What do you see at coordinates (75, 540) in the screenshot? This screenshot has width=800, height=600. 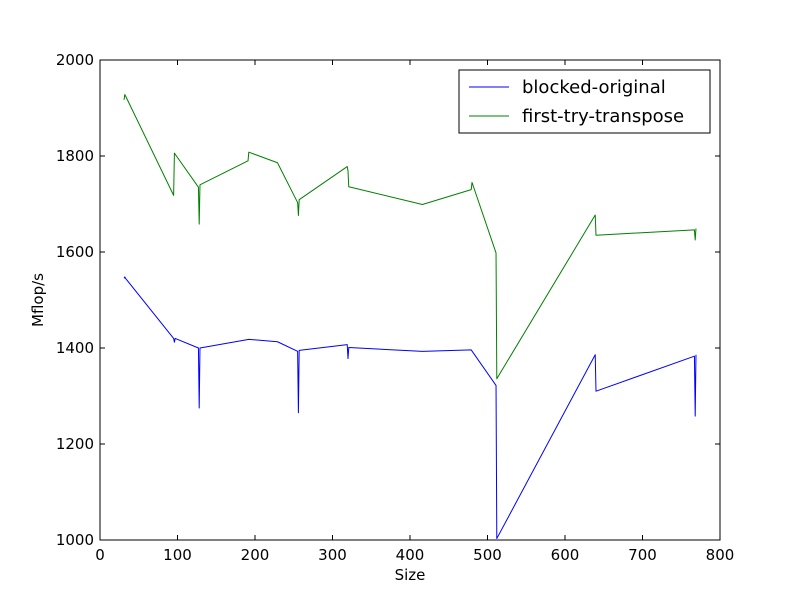 I see `y-tick-label: 1000` at bounding box center [75, 540].